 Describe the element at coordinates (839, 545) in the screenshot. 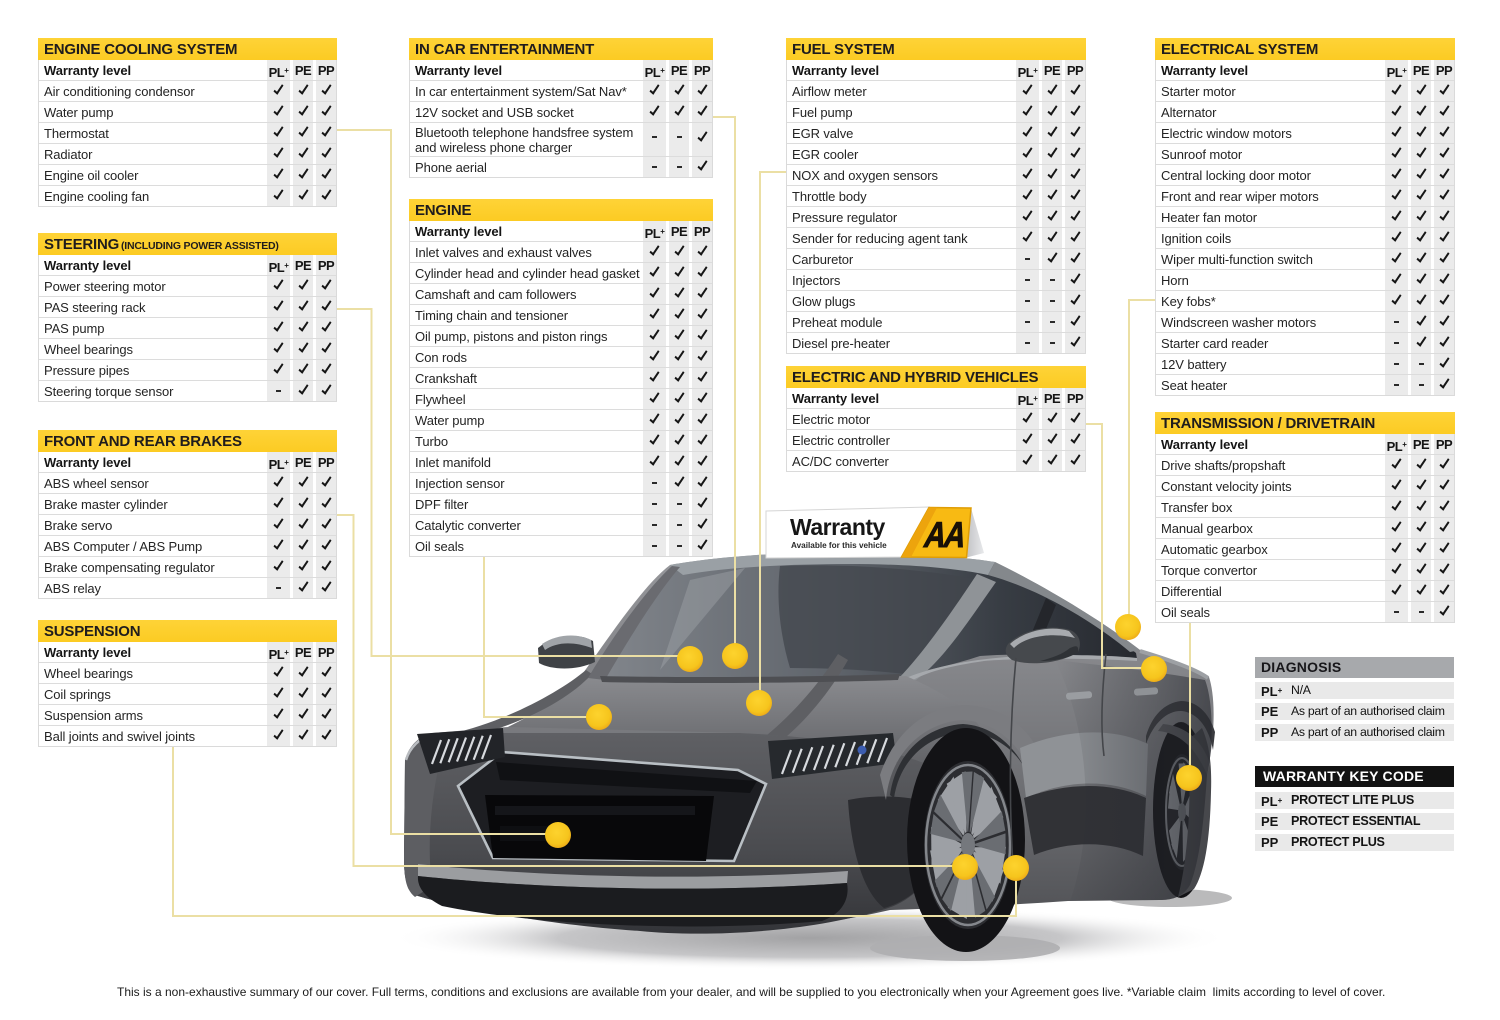

I see `svg-text: Available for this vehicle` at that location.